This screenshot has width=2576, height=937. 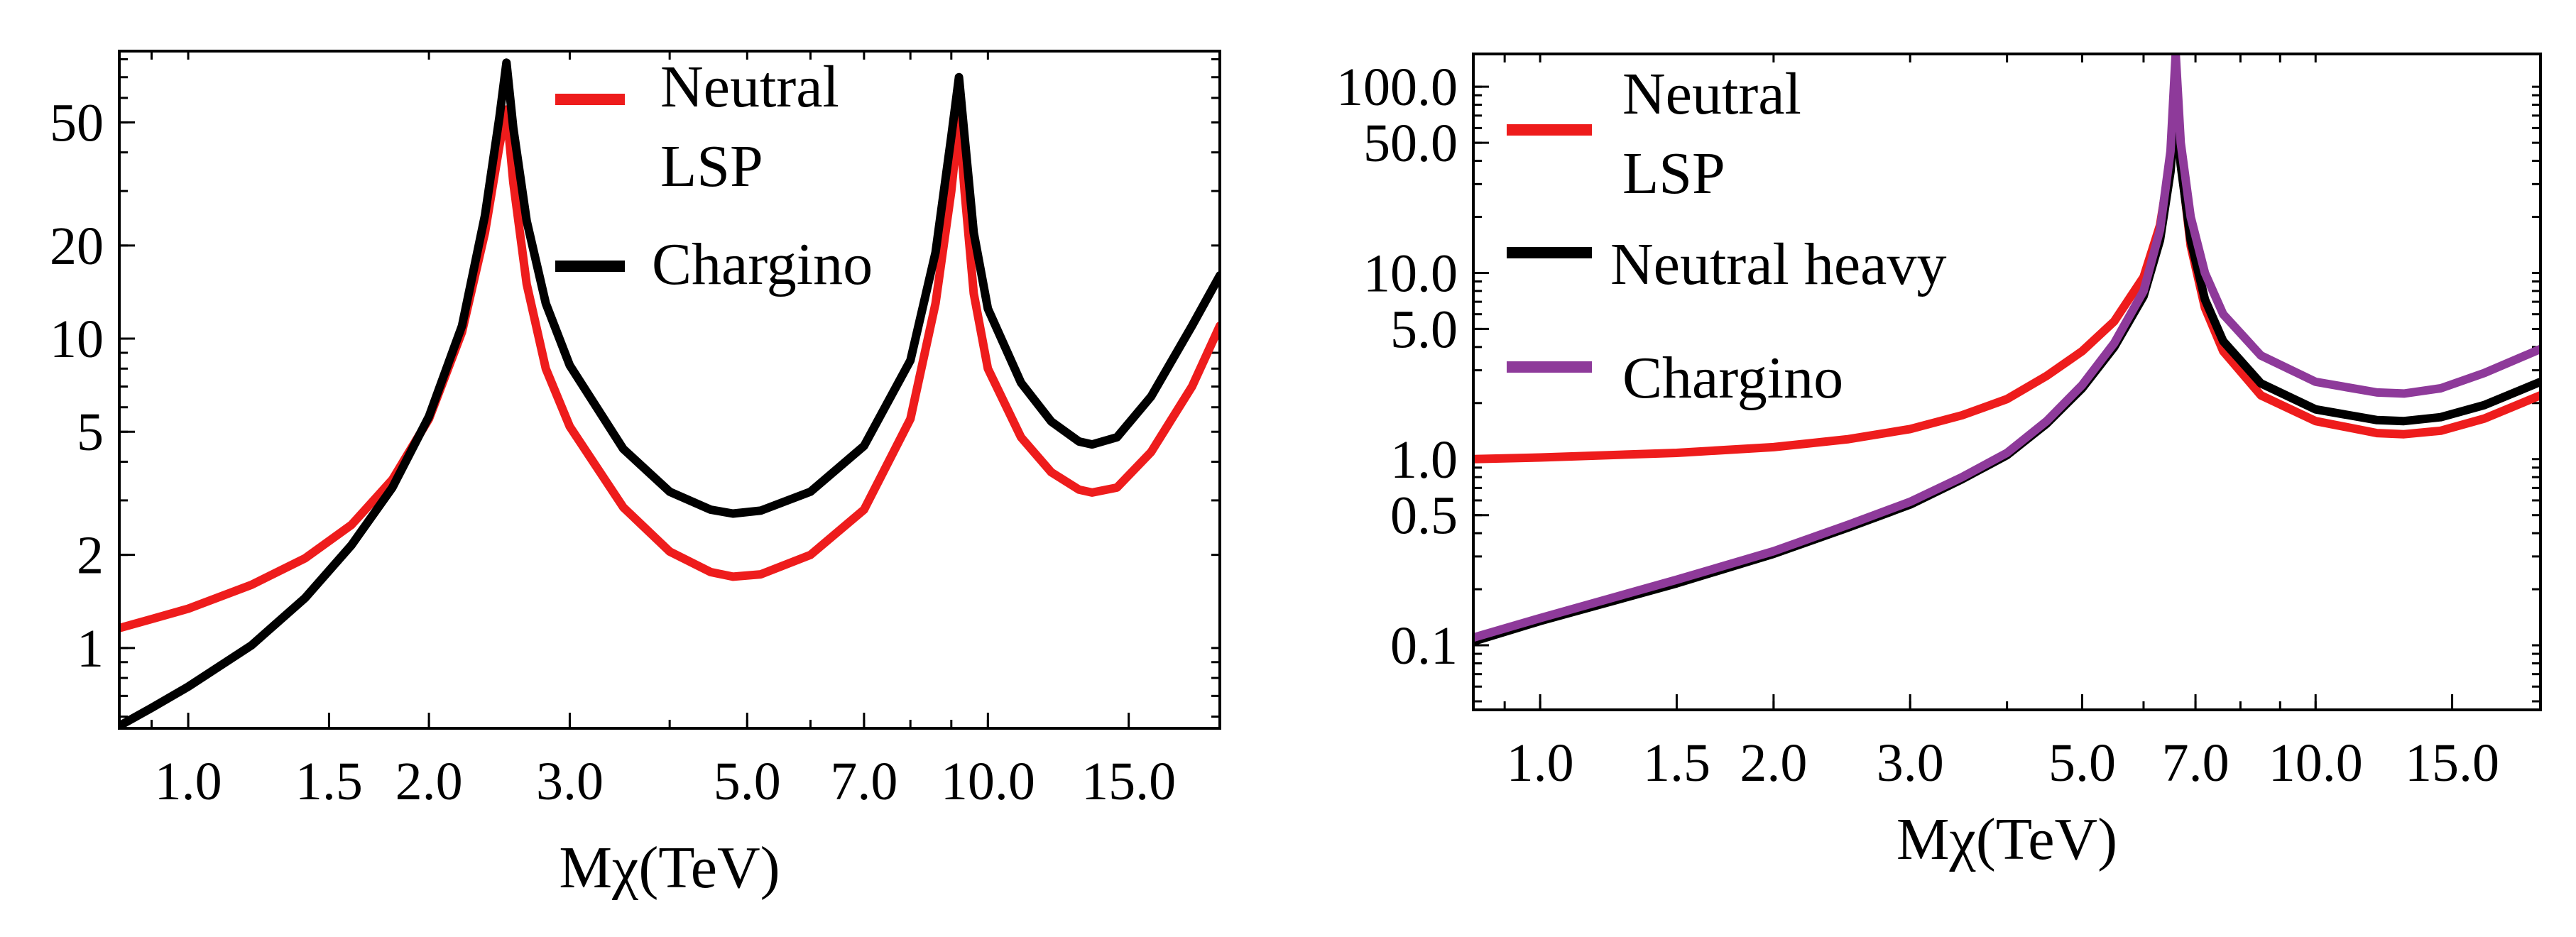 What do you see at coordinates (90, 649) in the screenshot?
I see `y-tick-label-1: 1` at bounding box center [90, 649].